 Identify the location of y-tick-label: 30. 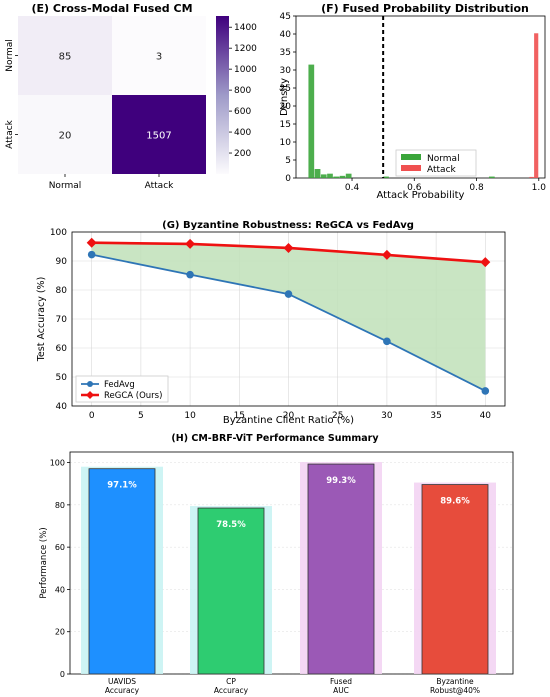
(286, 71).